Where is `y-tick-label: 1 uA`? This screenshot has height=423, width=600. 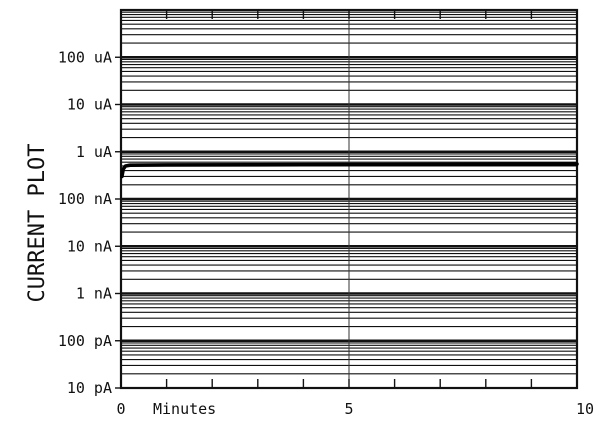 y-tick-label: 1 uA is located at coordinates (94, 152).